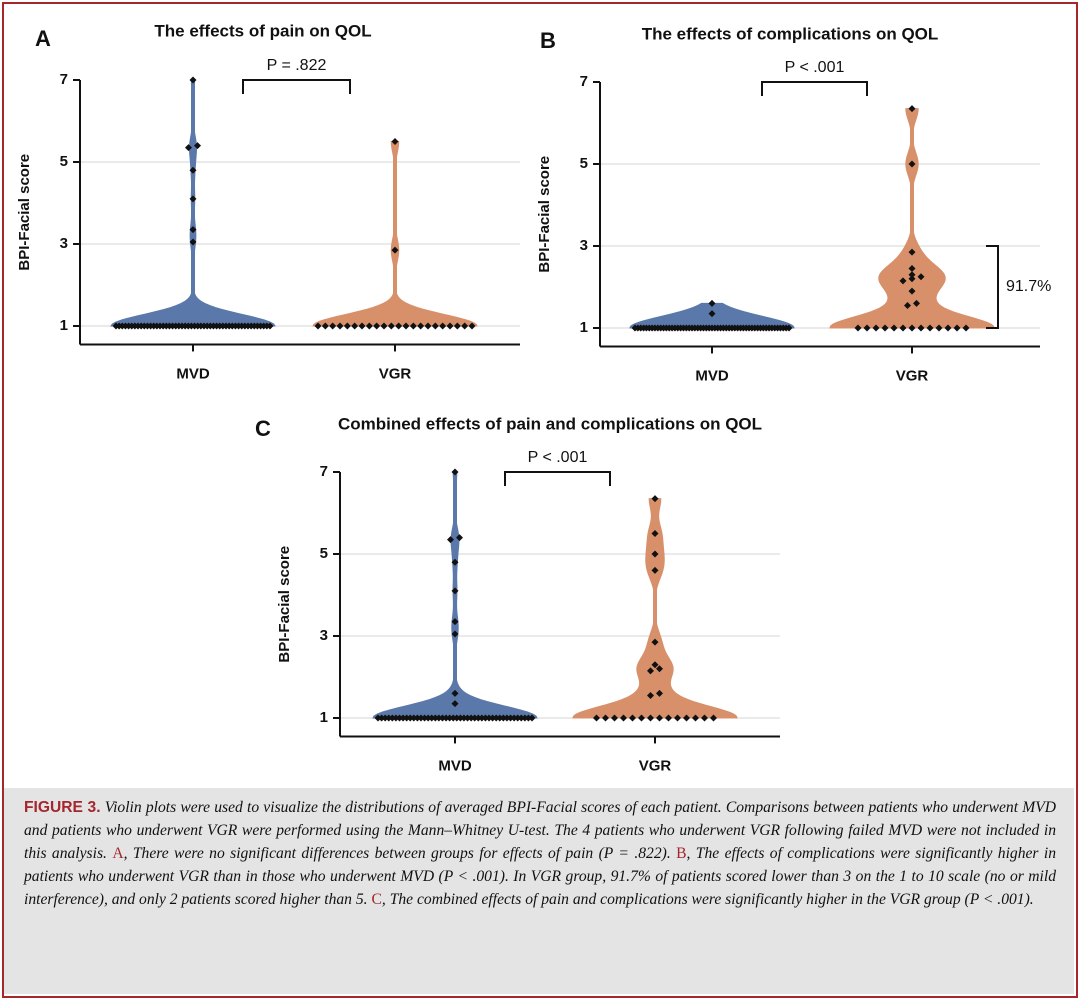 Image resolution: width=1080 pixels, height=1000 pixels. What do you see at coordinates (62, 807) in the screenshot?
I see `caption-label: FIGURE 3.` at bounding box center [62, 807].